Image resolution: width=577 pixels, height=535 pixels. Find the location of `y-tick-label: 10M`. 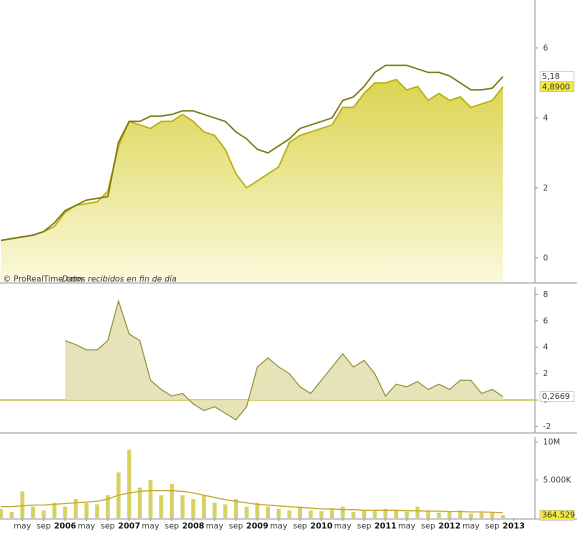

y-tick-label: 10M is located at coordinates (551, 442).